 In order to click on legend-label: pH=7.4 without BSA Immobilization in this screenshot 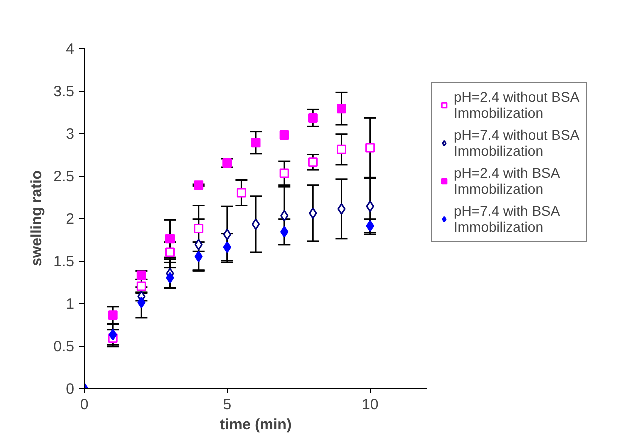, I will do `click(517, 143)`.